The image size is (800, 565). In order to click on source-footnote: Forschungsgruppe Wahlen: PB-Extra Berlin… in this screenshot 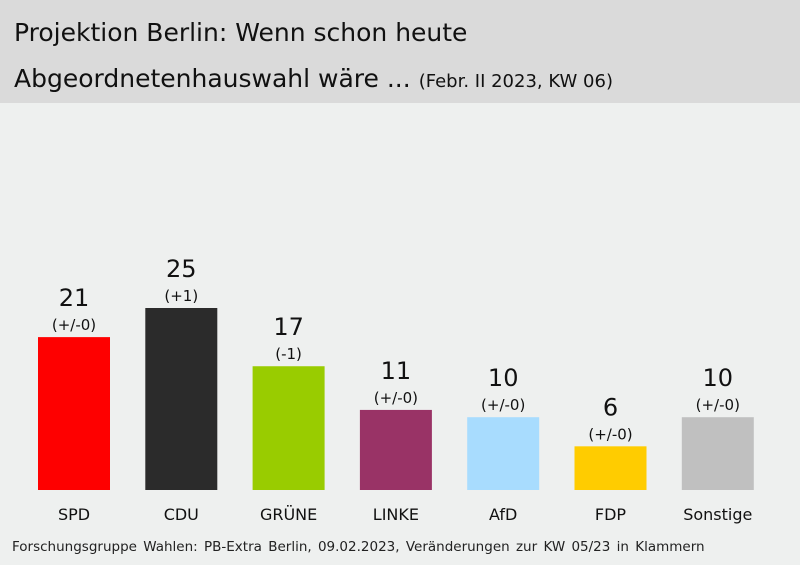, I will do `click(358, 547)`.